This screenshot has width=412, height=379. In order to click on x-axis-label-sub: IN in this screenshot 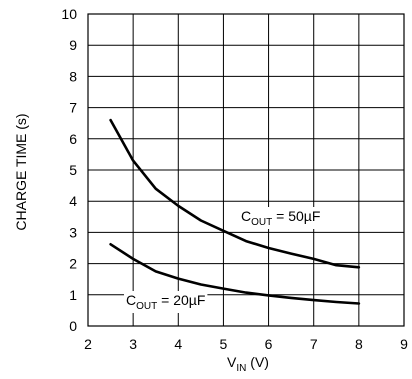, I will do `click(241, 368)`.